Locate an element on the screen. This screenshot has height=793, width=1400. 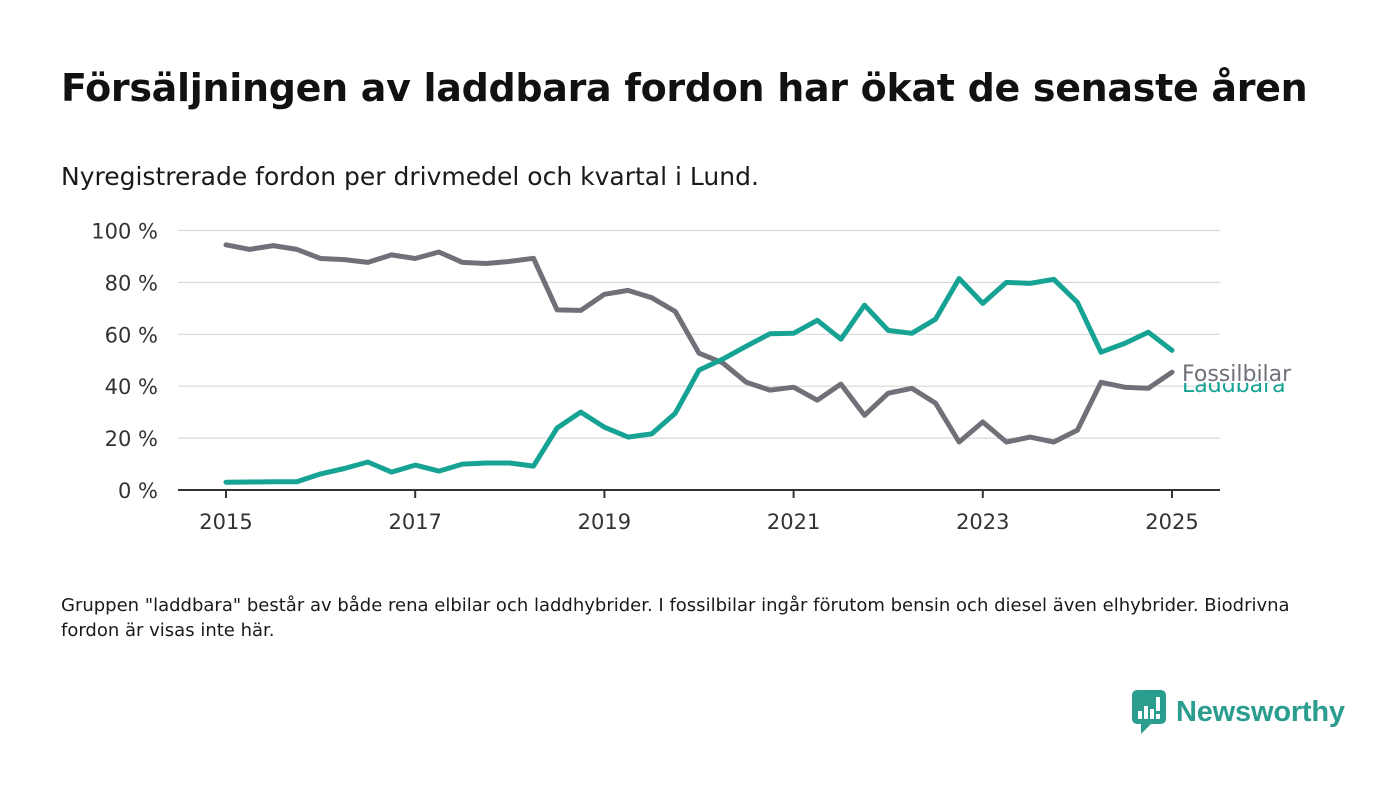
newsworthy-logo-icon is located at coordinates (1149, 712).